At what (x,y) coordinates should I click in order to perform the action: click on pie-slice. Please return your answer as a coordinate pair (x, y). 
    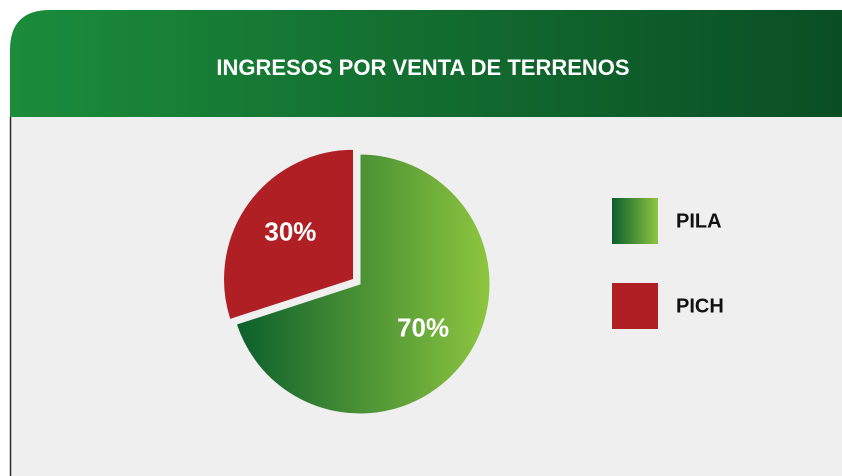
    Looking at the image, I should click on (289, 234).